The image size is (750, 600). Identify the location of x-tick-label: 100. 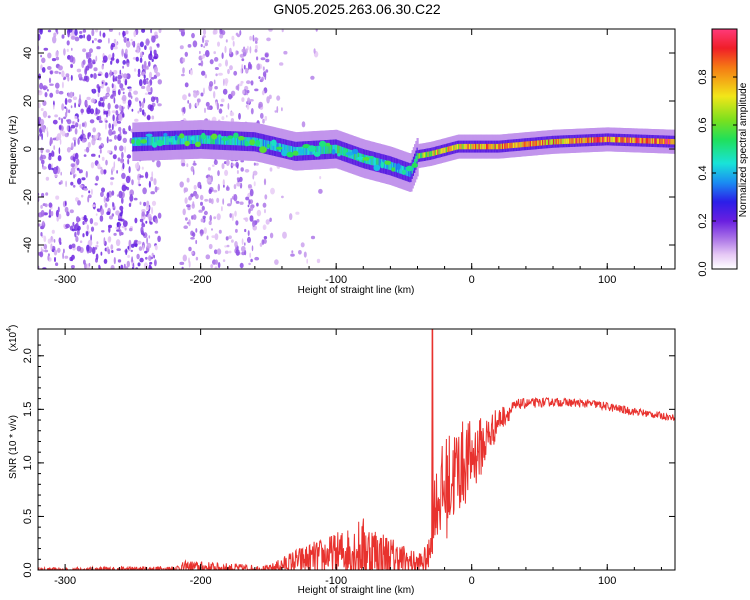
(607, 280).